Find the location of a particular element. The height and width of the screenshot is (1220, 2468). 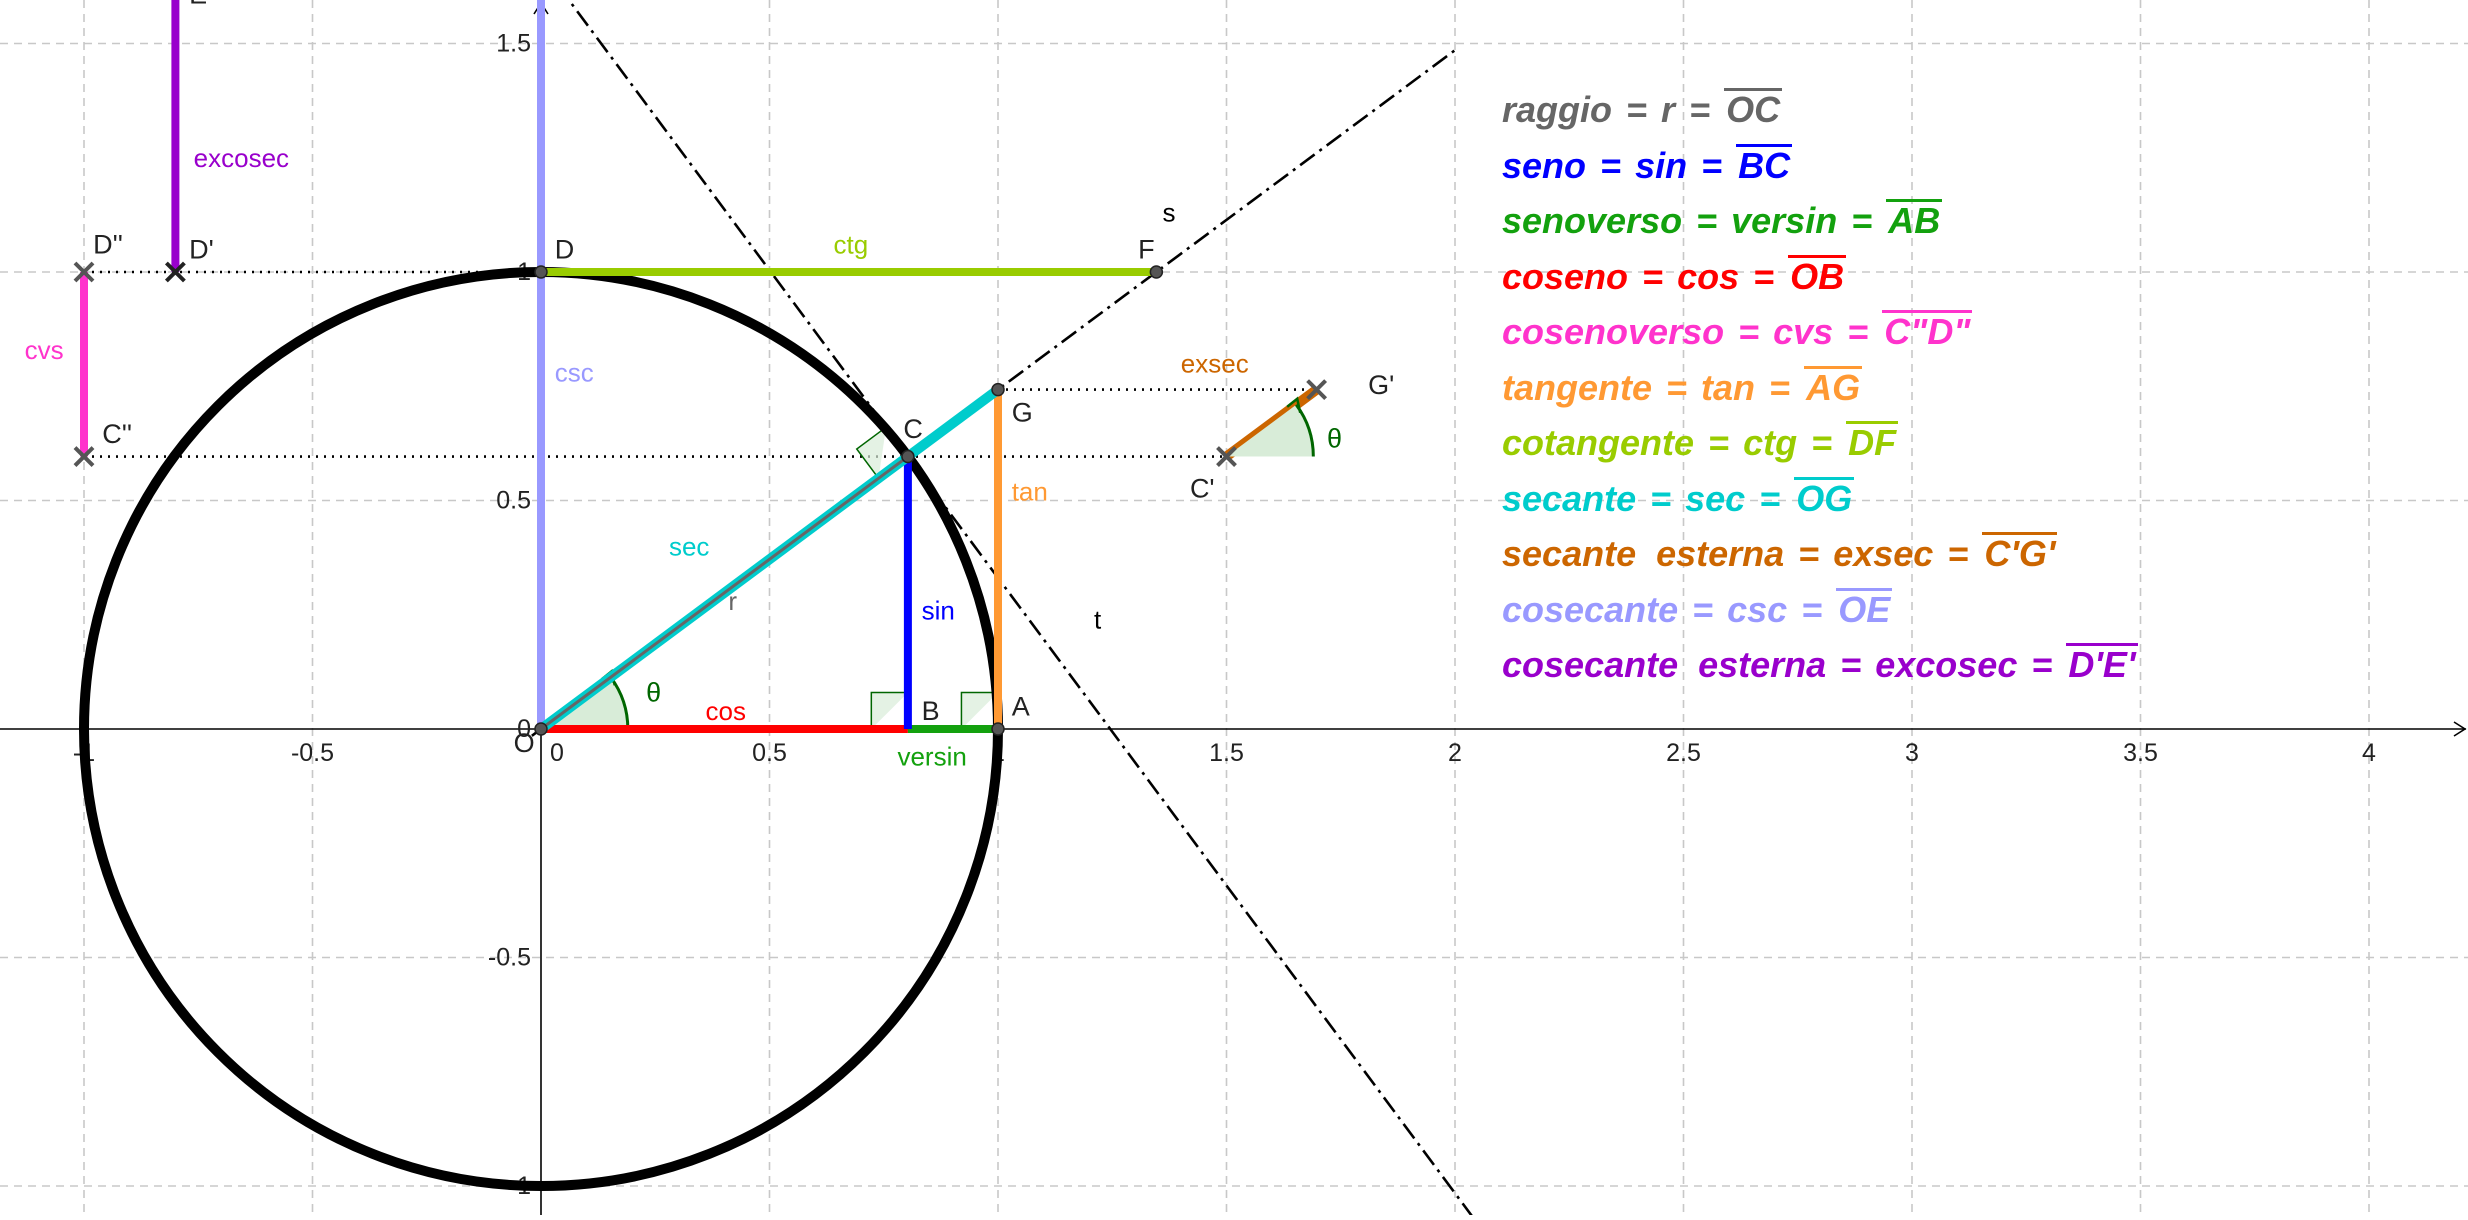

x-tick-label: 1.5 is located at coordinates (1226, 753).